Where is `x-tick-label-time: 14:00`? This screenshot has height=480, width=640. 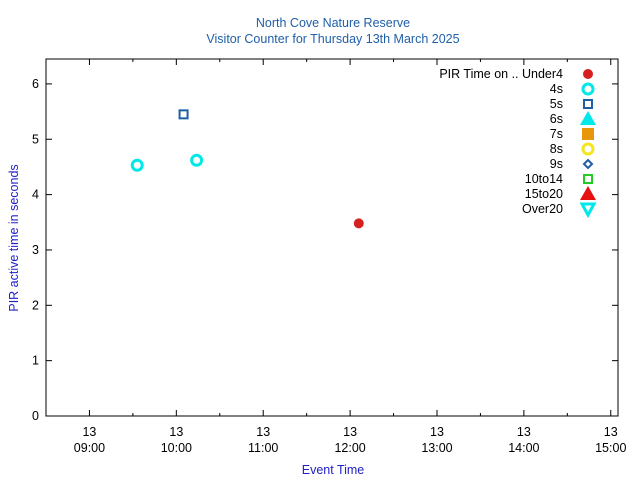
x-tick-label-time: 14:00 is located at coordinates (523, 448).